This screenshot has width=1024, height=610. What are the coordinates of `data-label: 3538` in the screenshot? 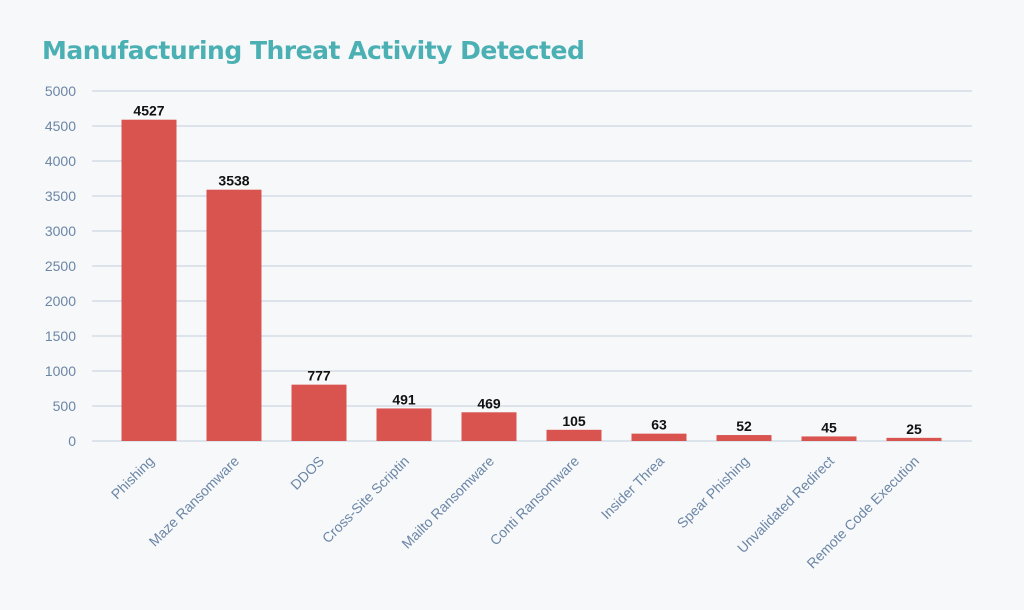 It's located at (233, 181).